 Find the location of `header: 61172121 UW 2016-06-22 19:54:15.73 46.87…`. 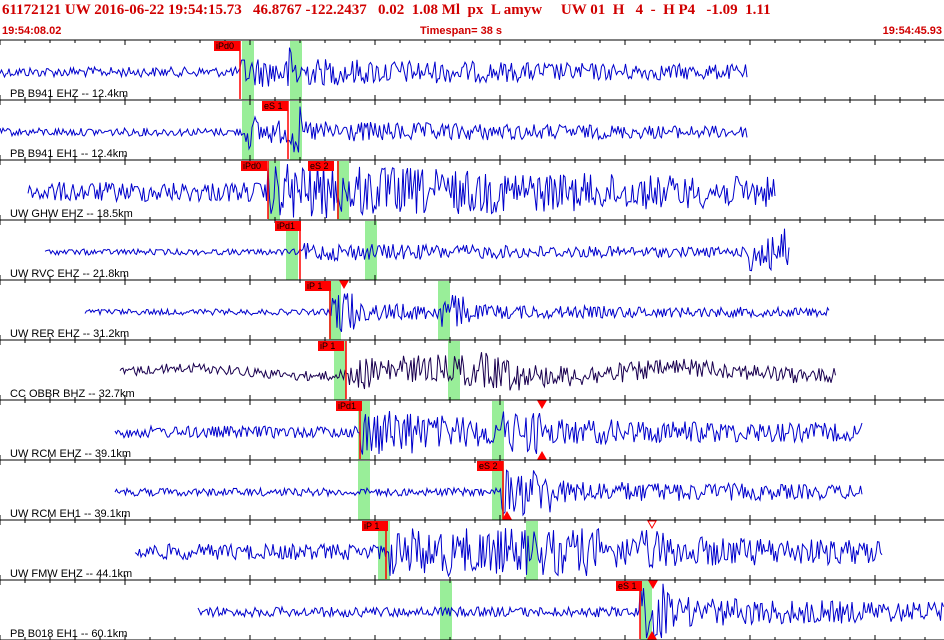

header: 61172121 UW 2016-06-22 19:54:15.73 46.87… is located at coordinates (472, 20).